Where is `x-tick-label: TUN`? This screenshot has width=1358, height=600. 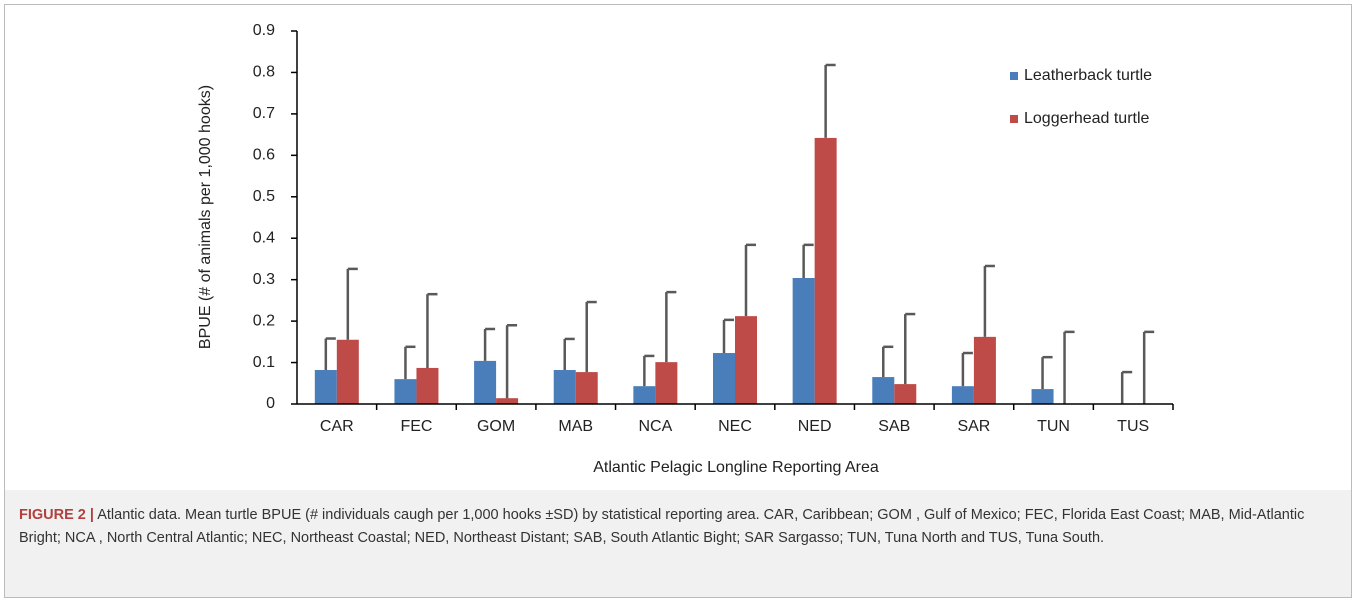 x-tick-label: TUN is located at coordinates (1053, 426).